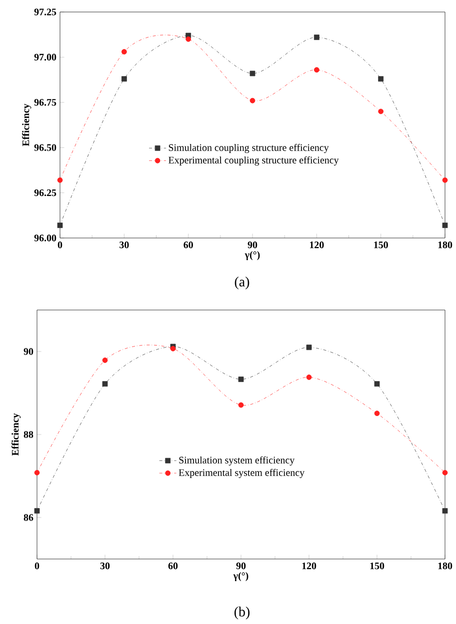  Describe the element at coordinates (253, 161) in the screenshot. I see `legend-label: Experimental coupling structure efficiency` at that location.